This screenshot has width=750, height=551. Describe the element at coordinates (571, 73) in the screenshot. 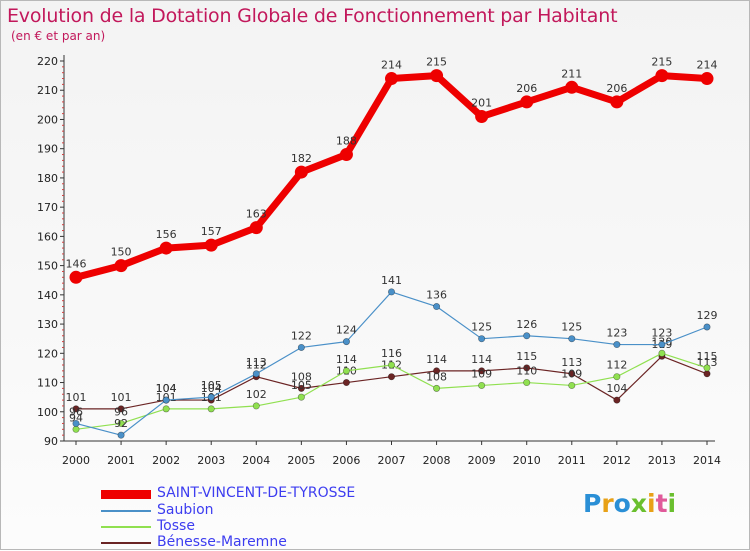

I see `data-label: 211` at that location.